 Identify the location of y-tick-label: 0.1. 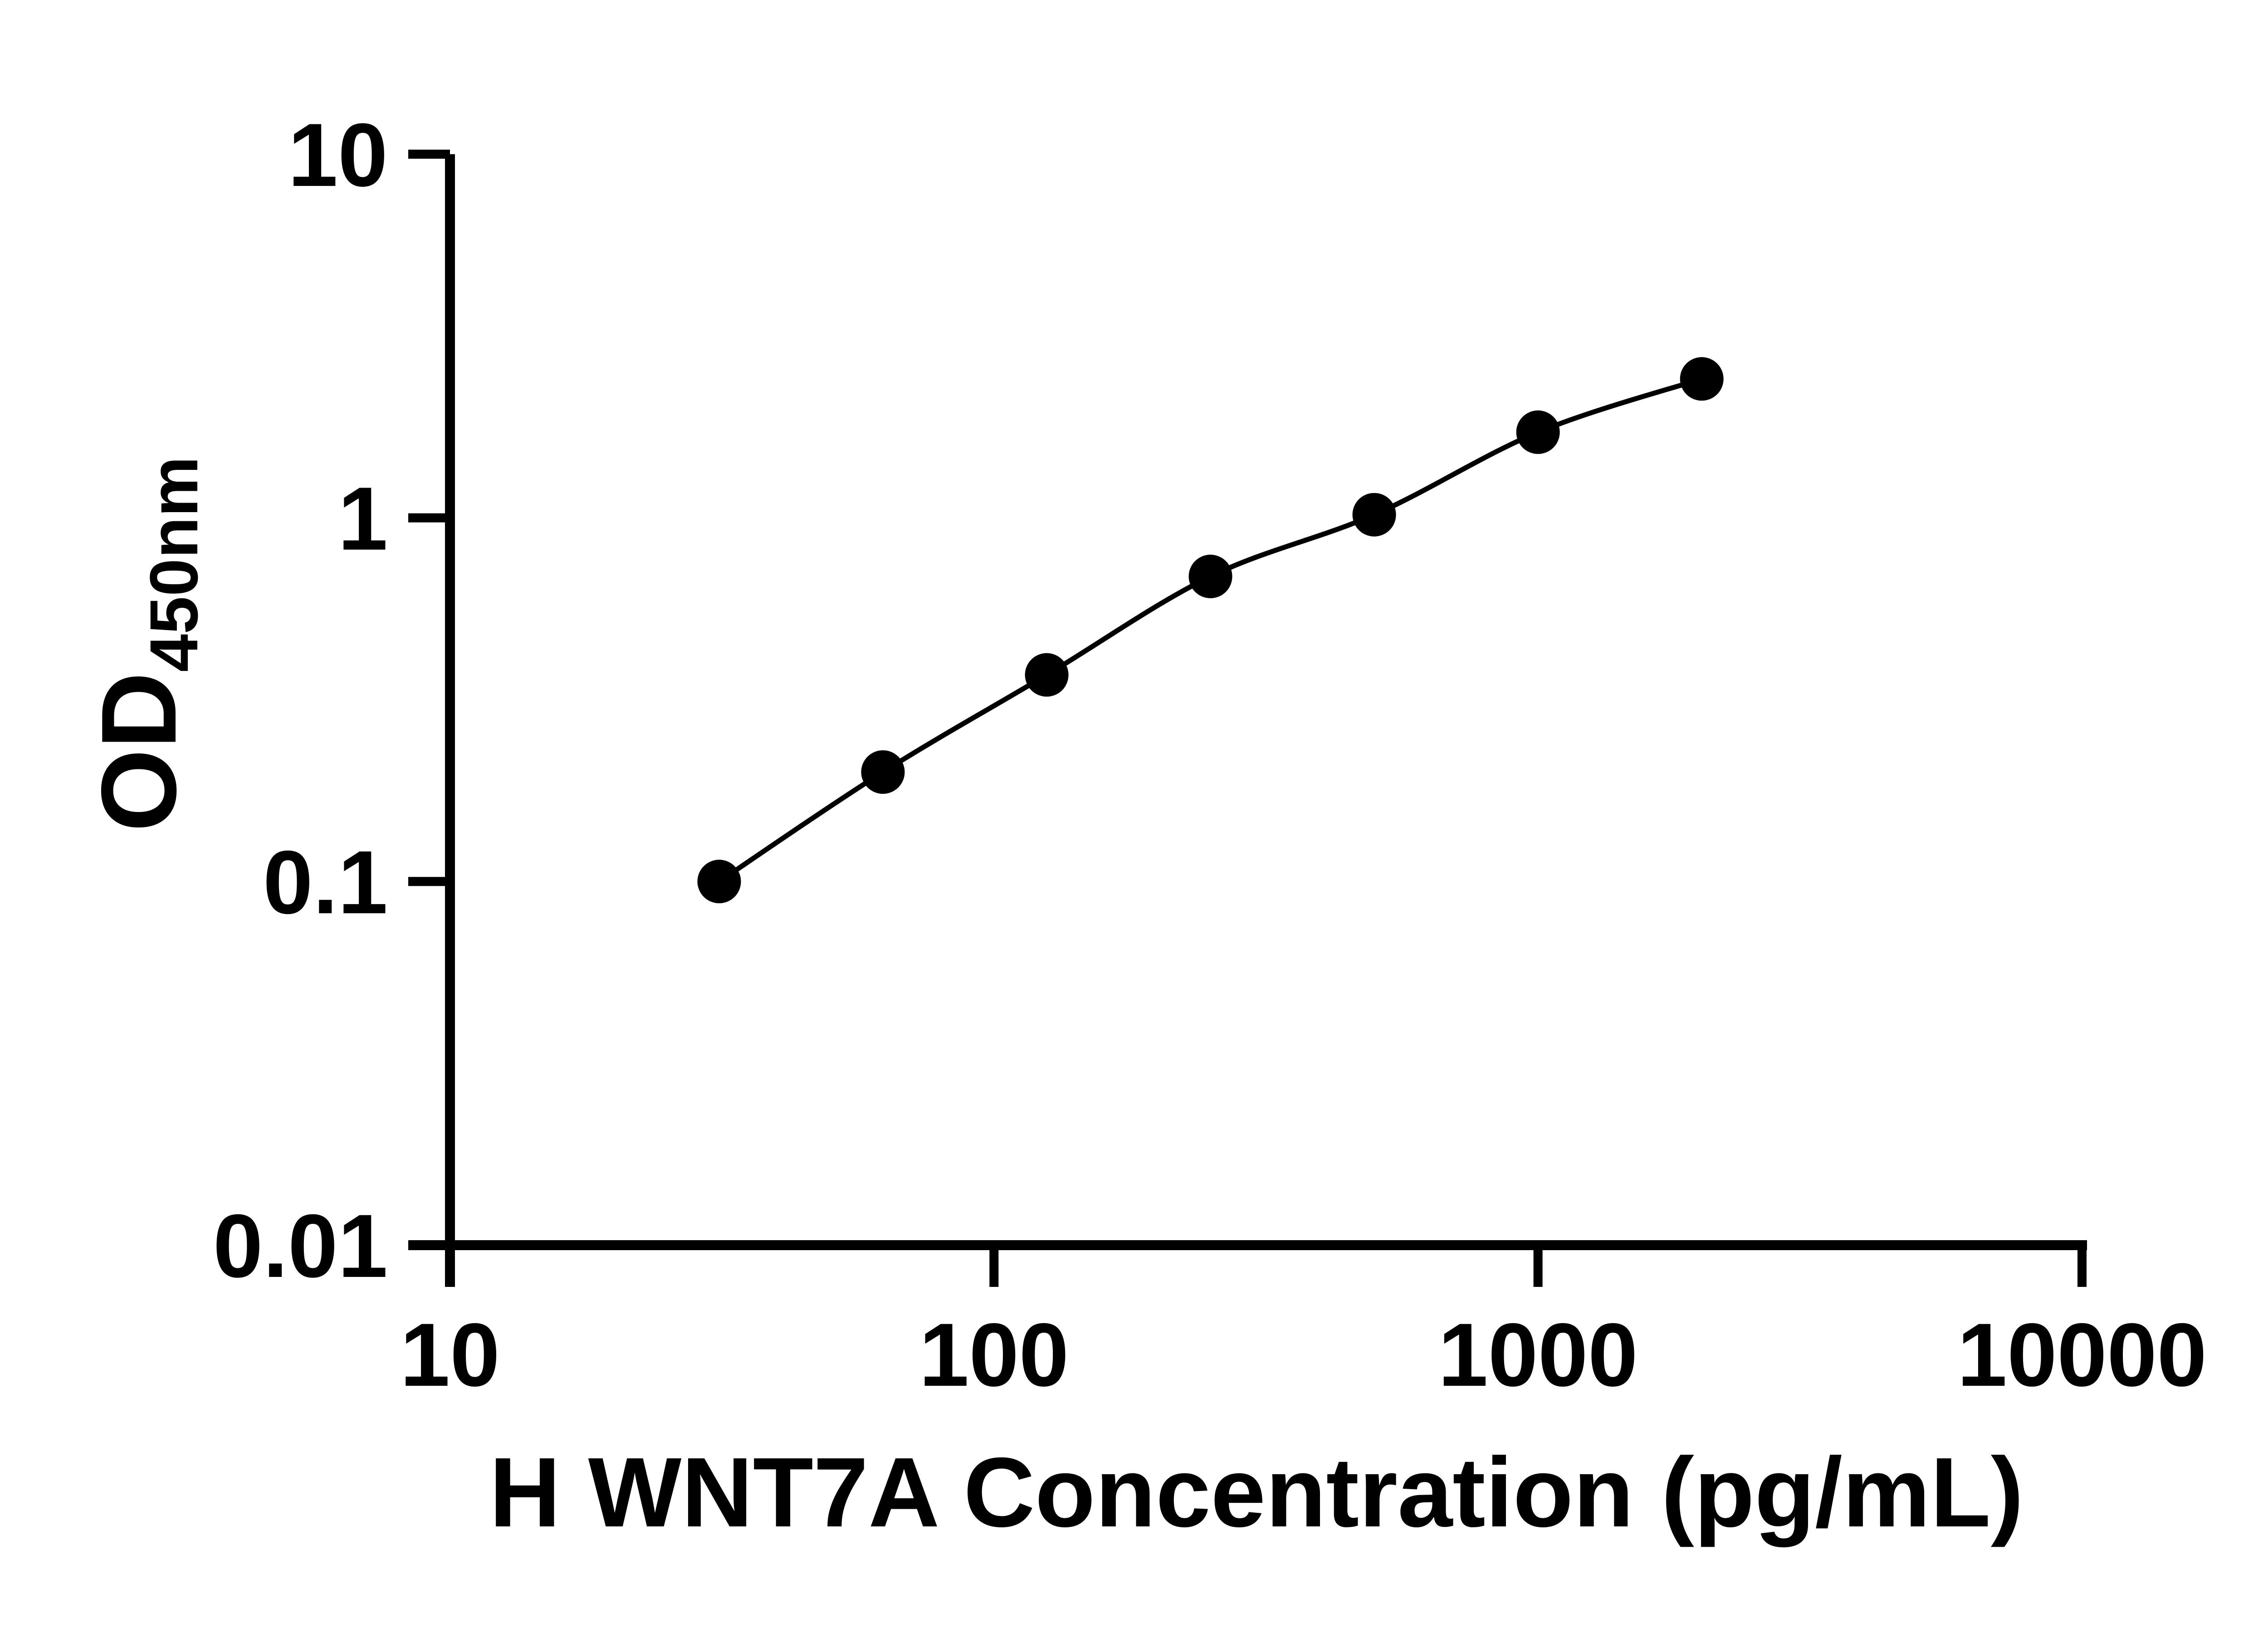
(325, 882).